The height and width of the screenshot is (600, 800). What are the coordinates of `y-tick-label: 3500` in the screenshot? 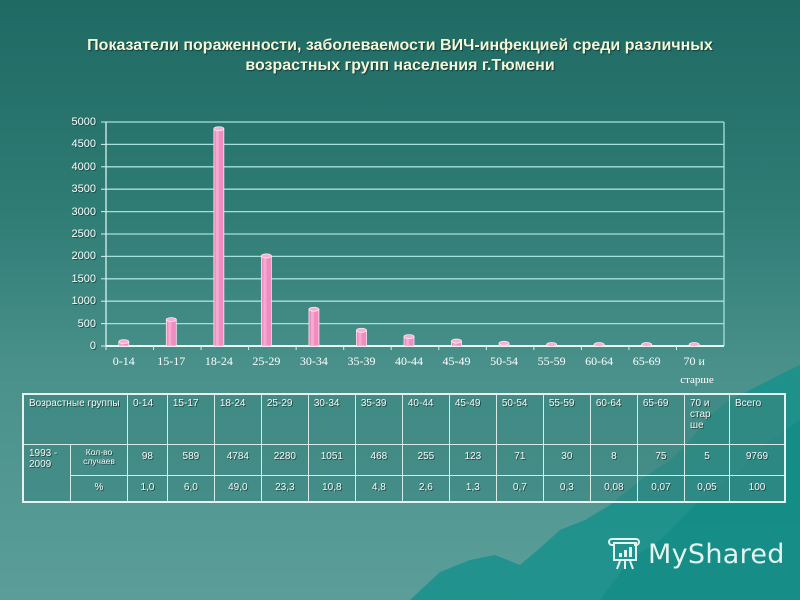 It's located at (83, 189).